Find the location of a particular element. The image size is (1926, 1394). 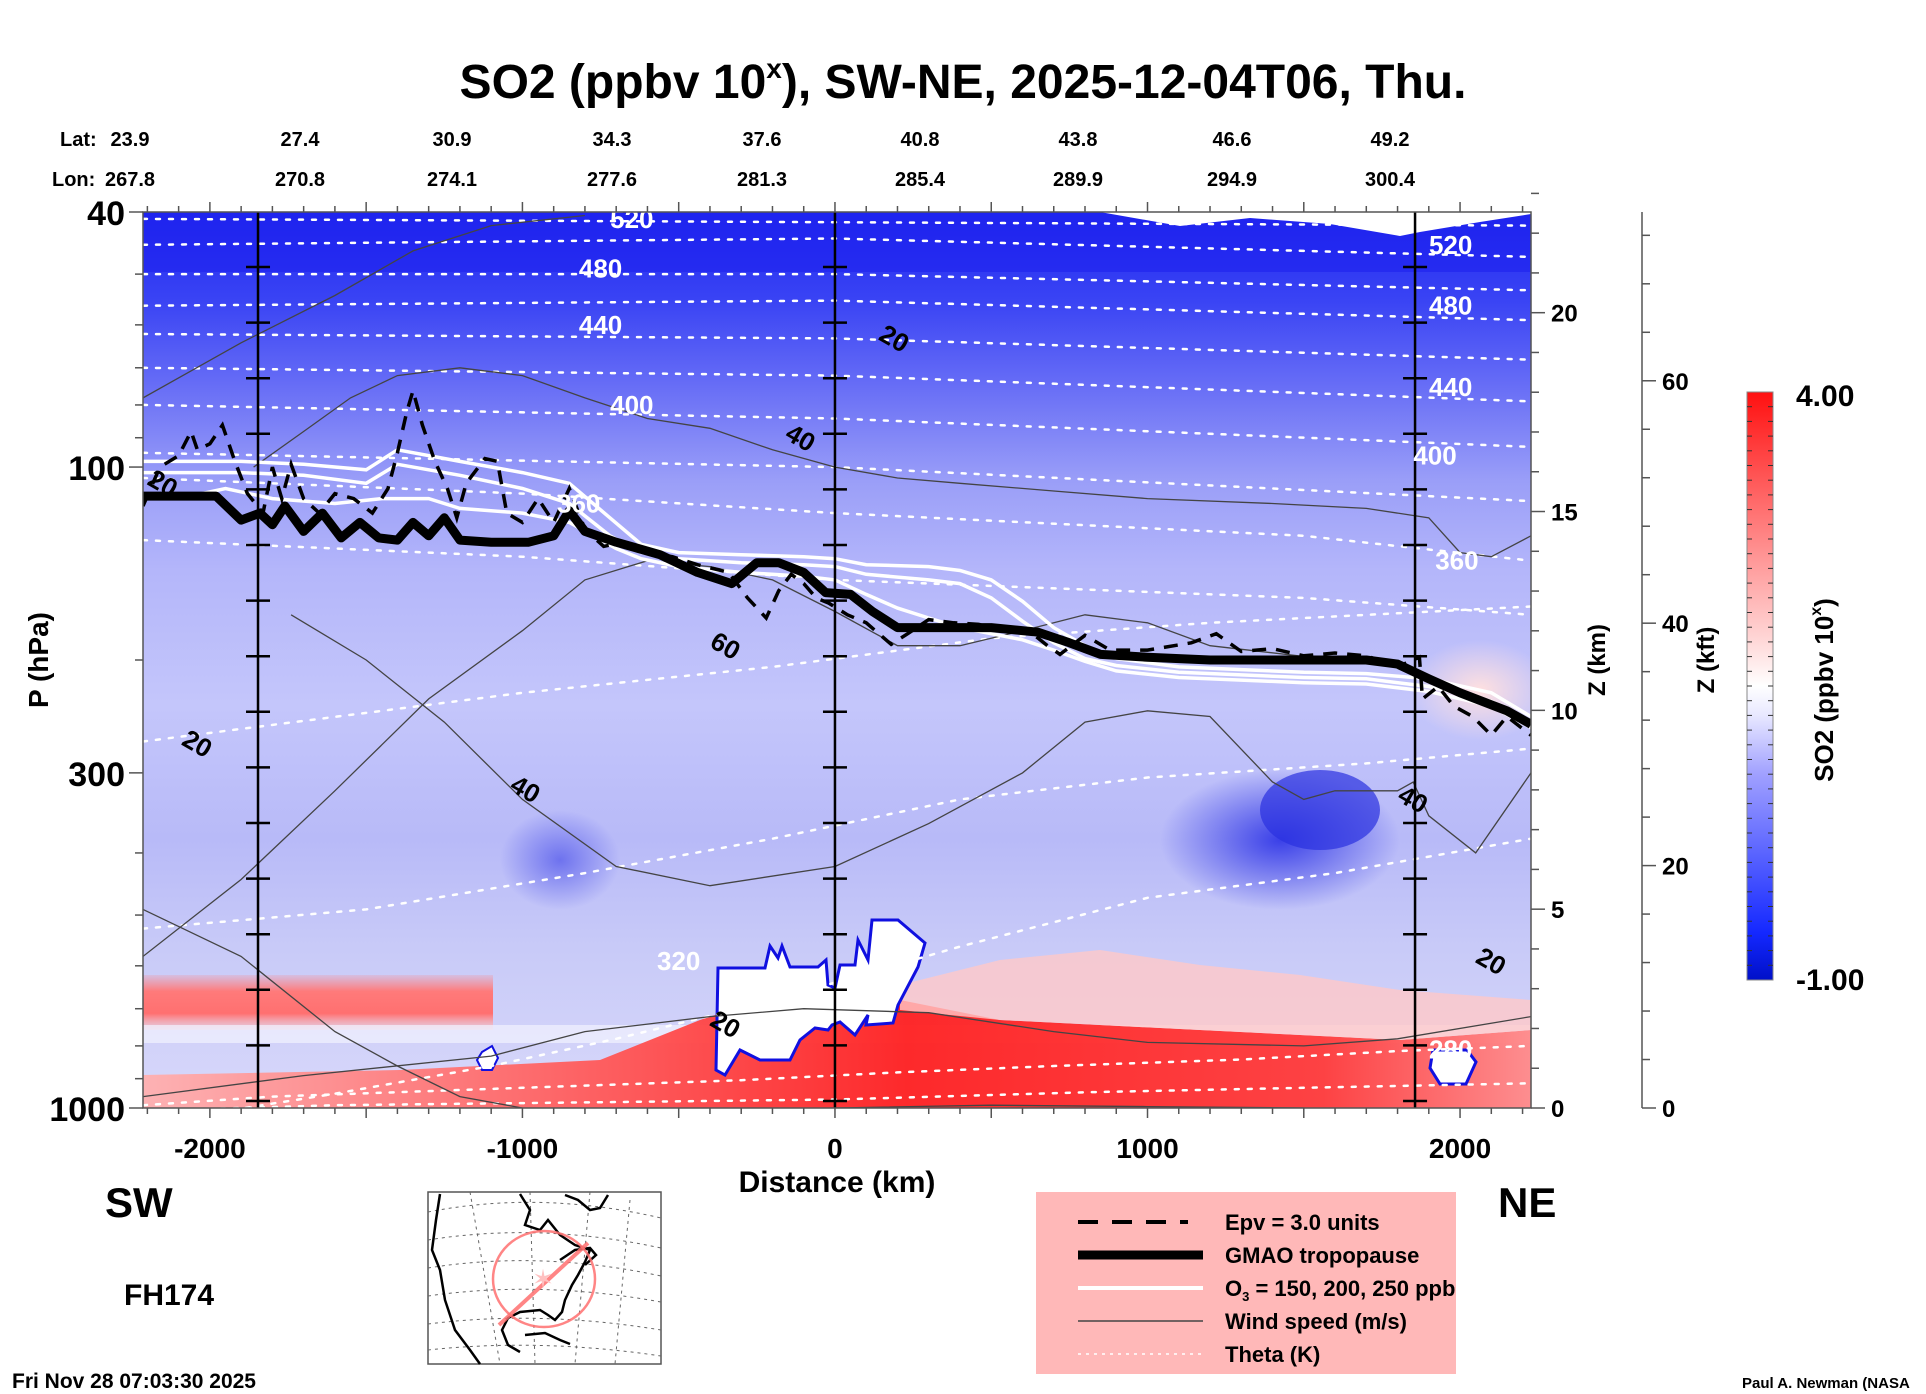

lon-value: 300.4 is located at coordinates (1390, 180).